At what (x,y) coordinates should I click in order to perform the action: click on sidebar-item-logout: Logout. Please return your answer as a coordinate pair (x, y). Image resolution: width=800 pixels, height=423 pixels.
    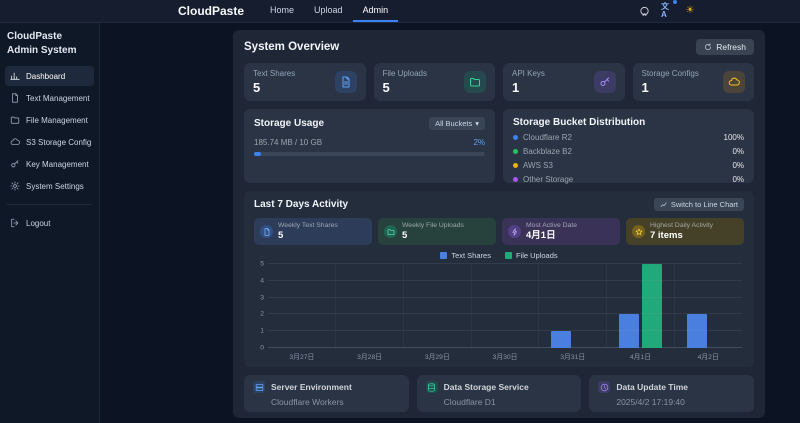
    Looking at the image, I should click on (49, 223).